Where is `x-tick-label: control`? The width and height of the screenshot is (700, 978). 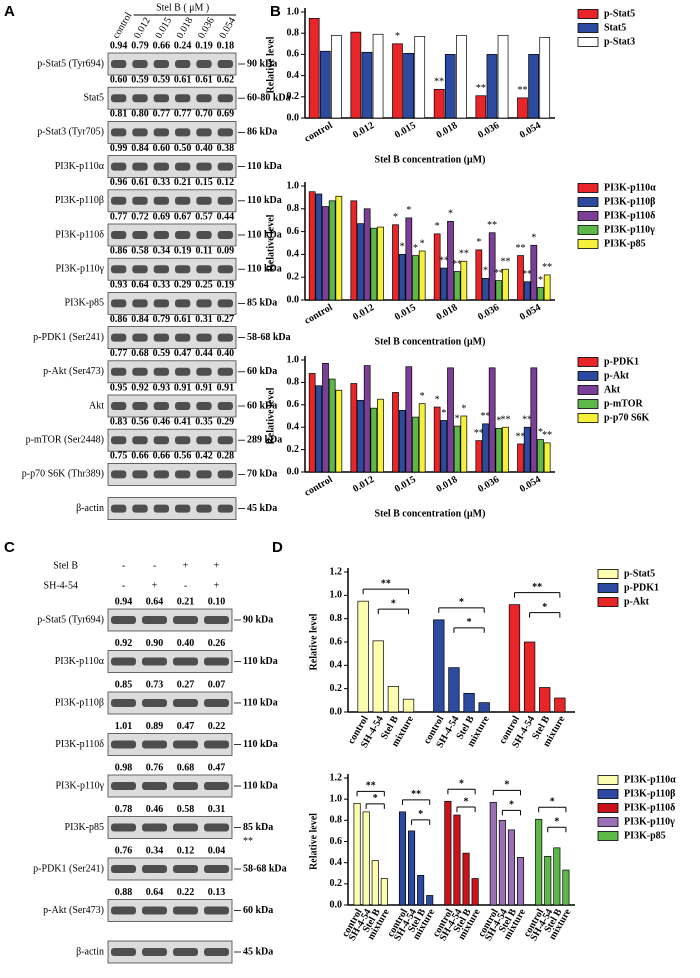
x-tick-label: control is located at coordinates (319, 132).